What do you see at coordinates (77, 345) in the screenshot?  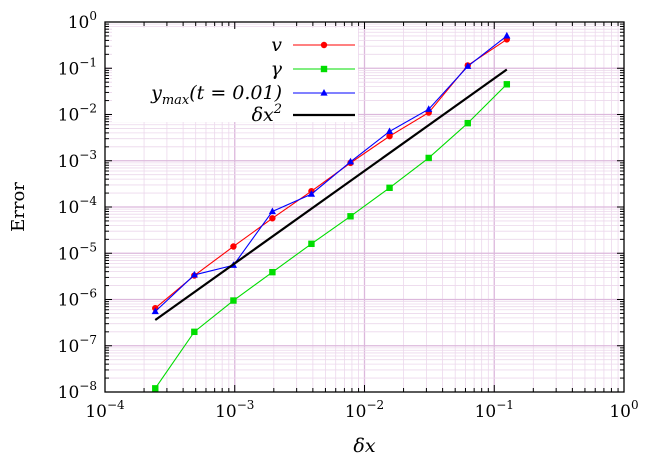 I see `y-tick-label: 10⁻⁷` at bounding box center [77, 345].